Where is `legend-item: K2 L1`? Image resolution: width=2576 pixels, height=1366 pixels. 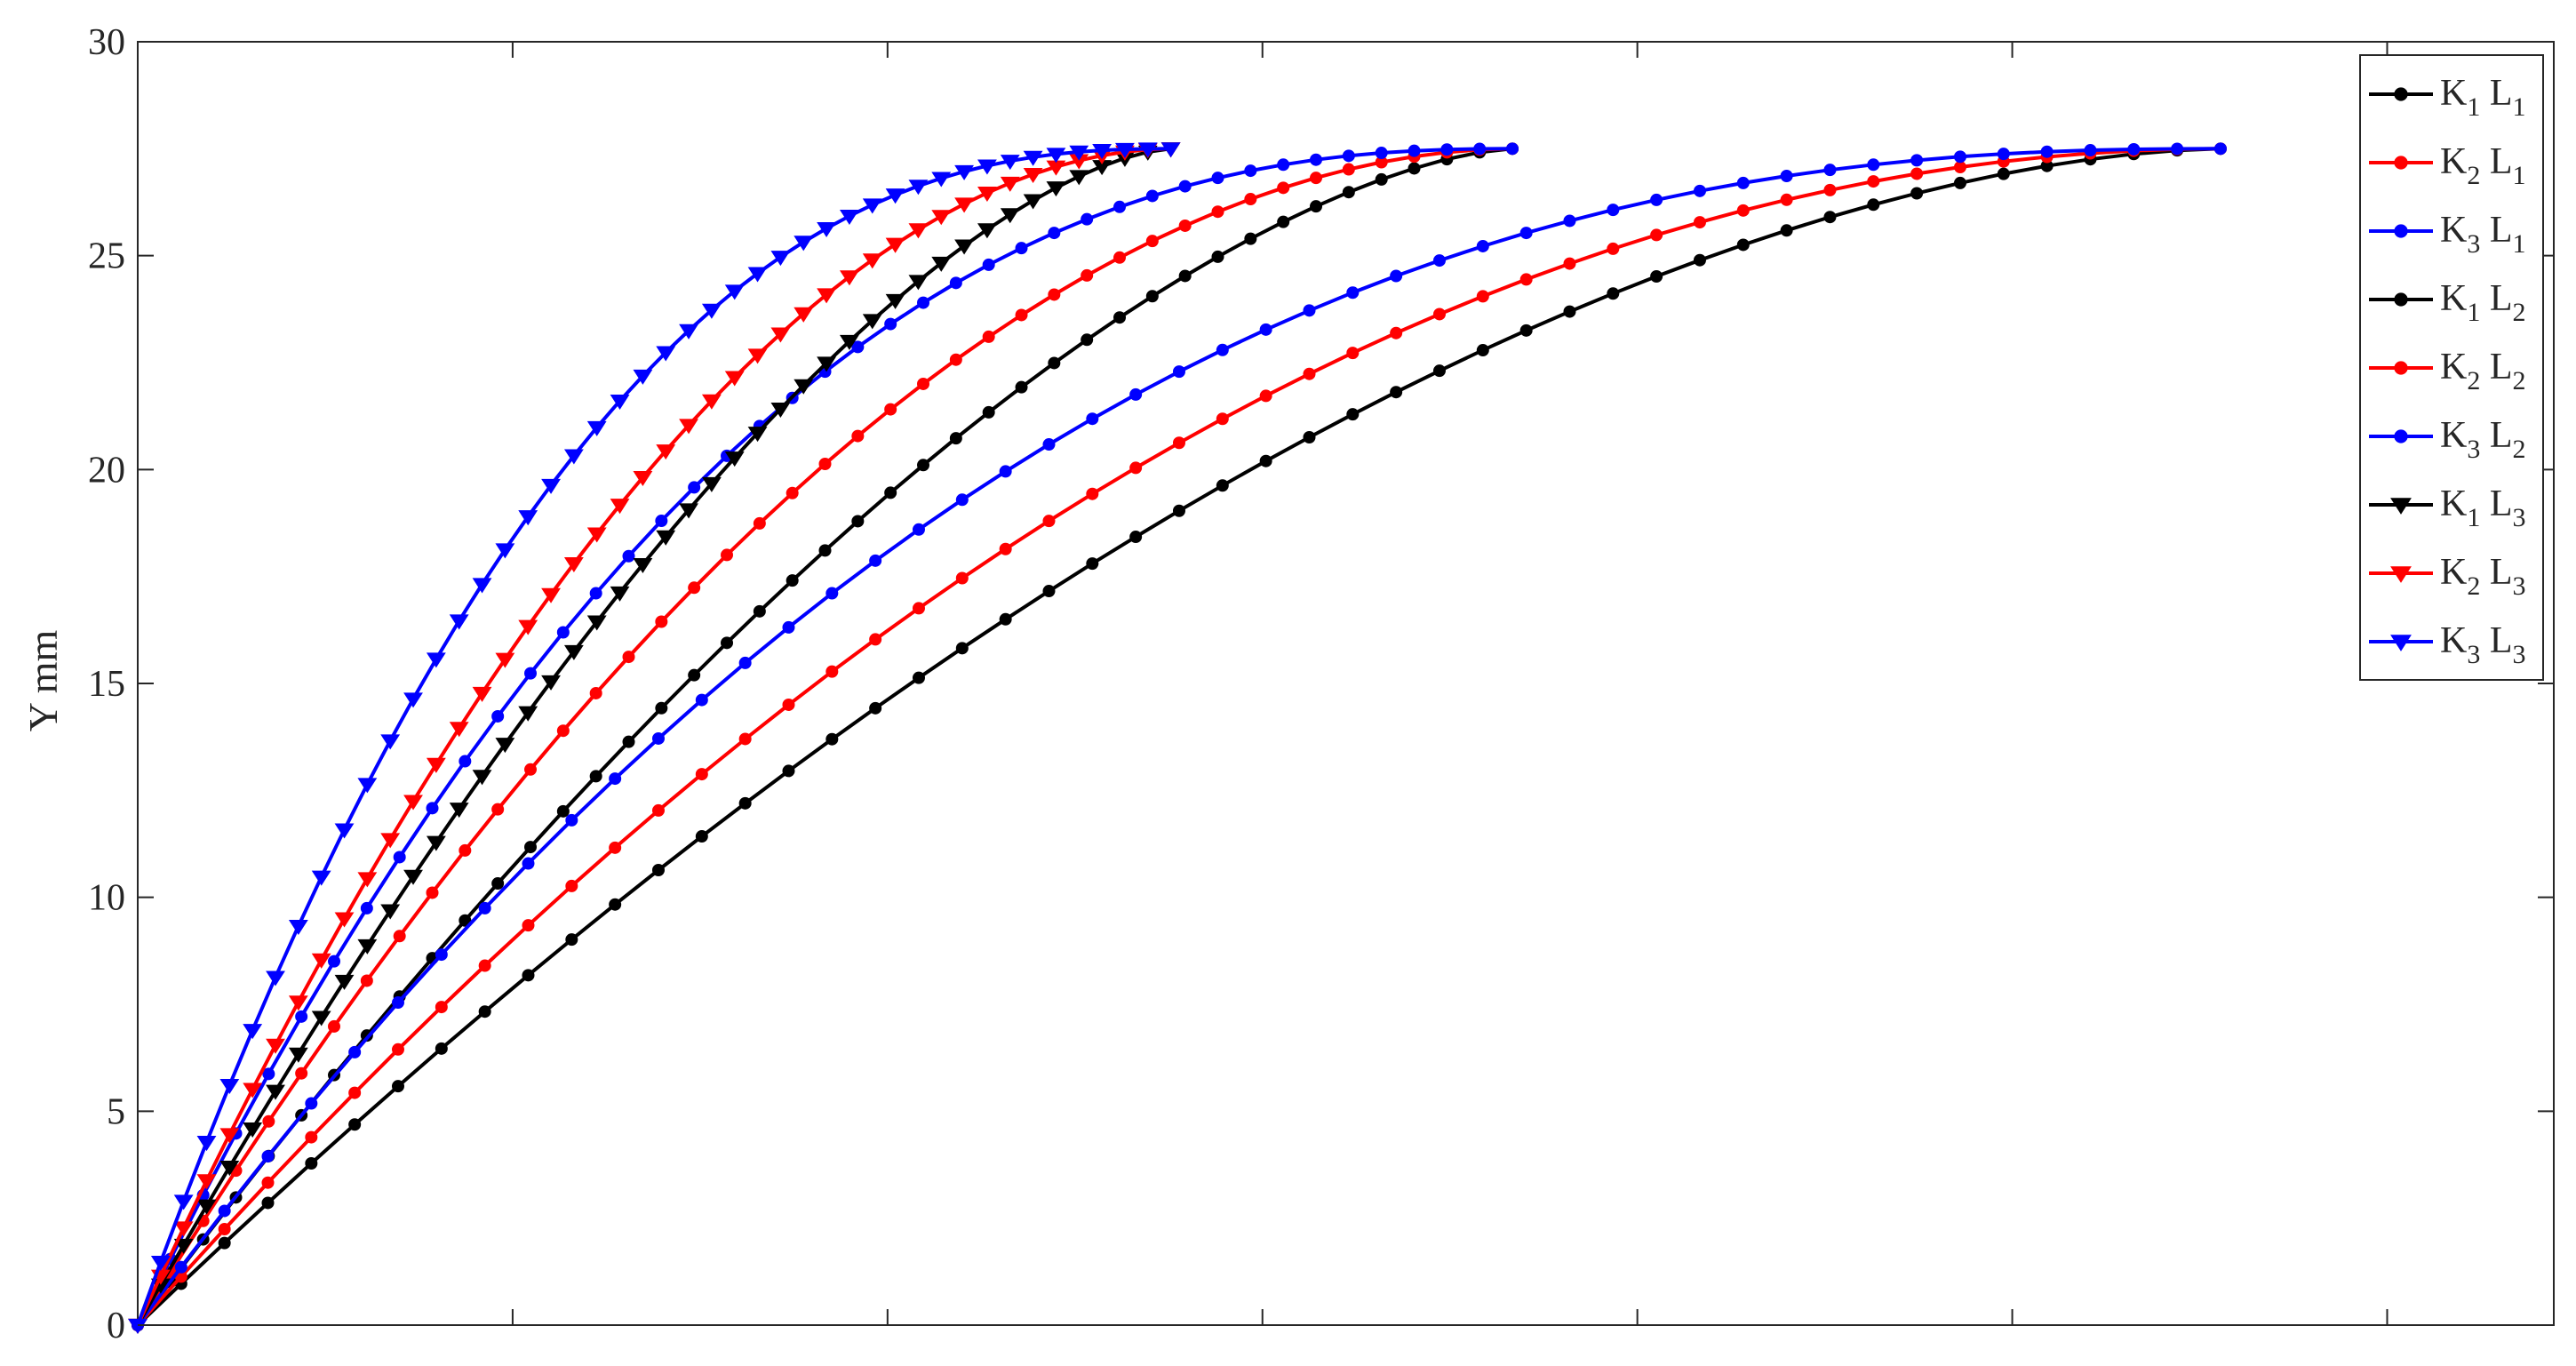 legend-item: K2 L1 is located at coordinates (2447, 165).